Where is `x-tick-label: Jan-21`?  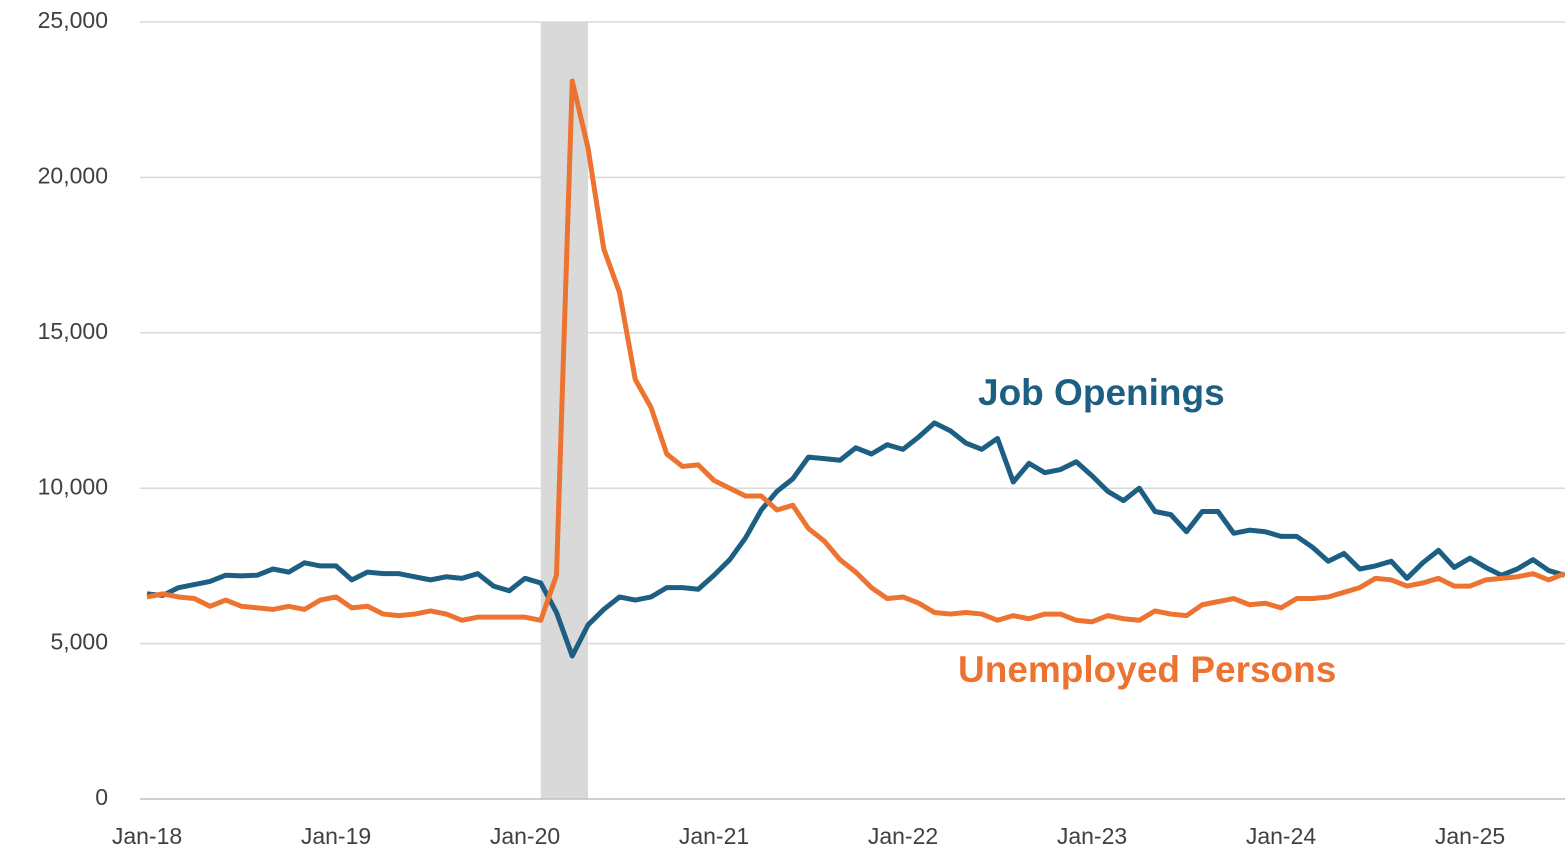 x-tick-label: Jan-21 is located at coordinates (714, 836).